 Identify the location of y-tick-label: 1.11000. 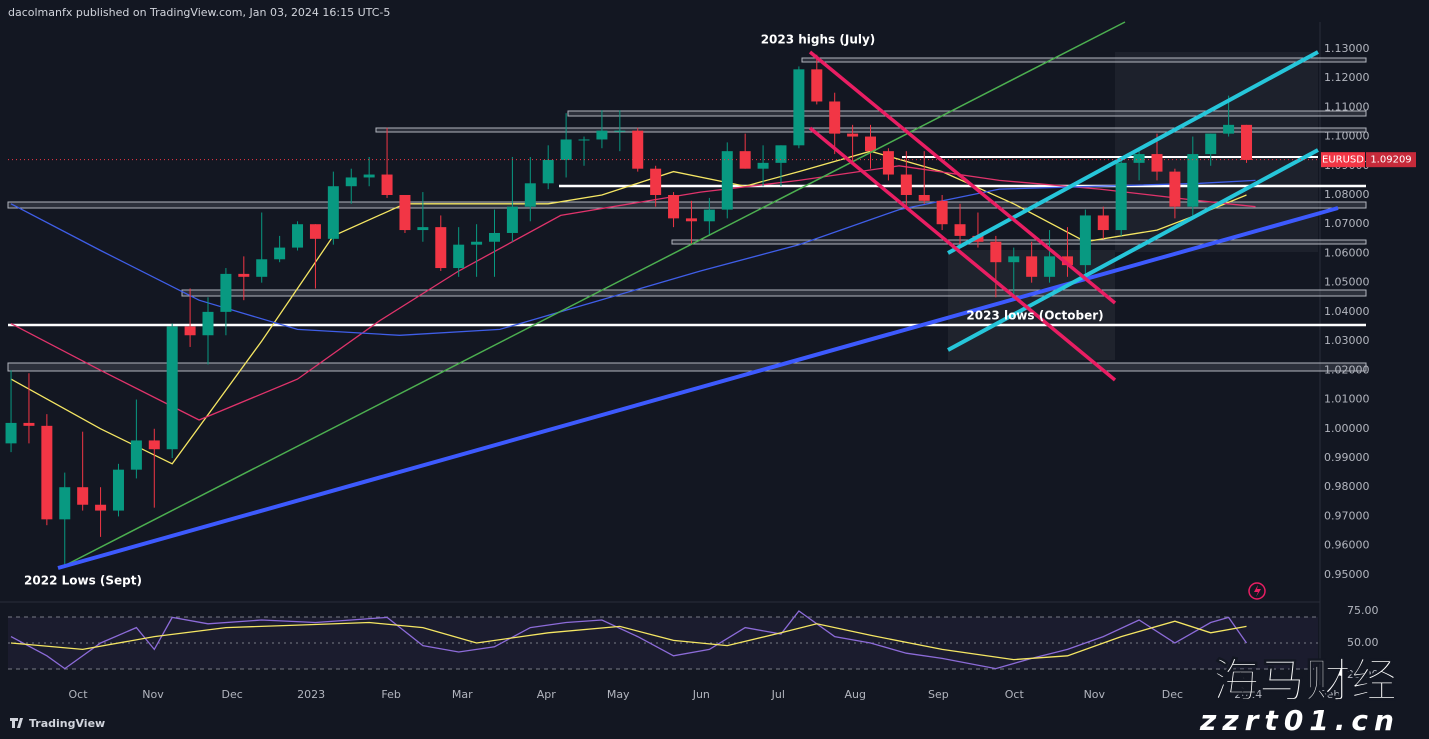
(1347, 106).